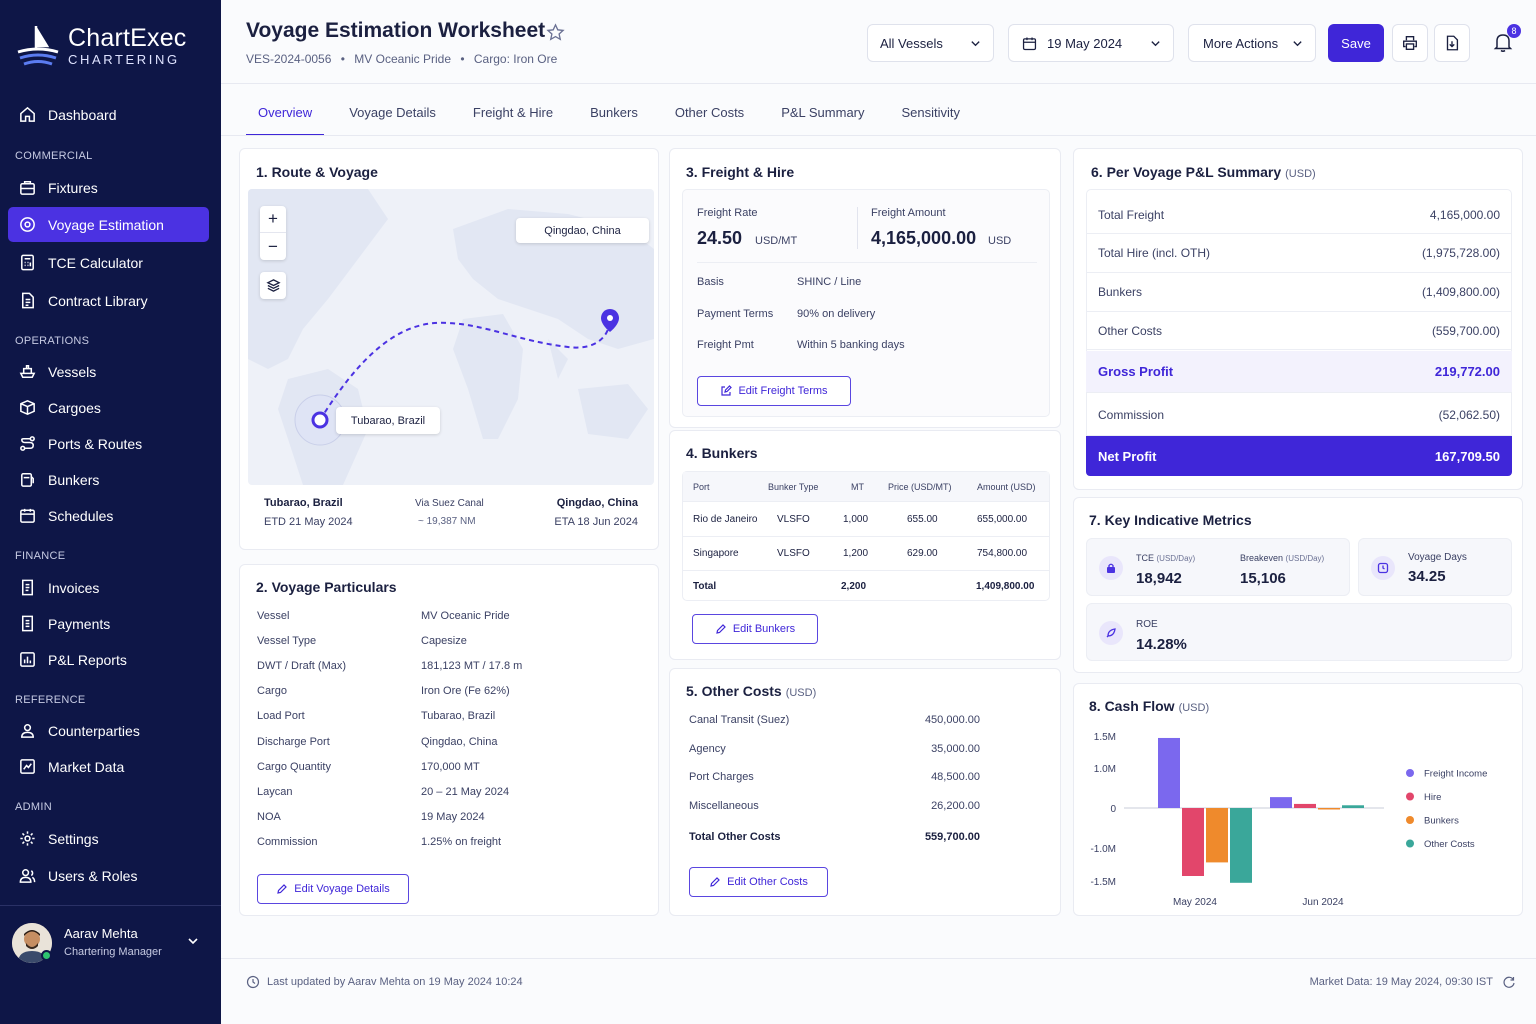 This screenshot has height=1024, width=1536. What do you see at coordinates (1452, 43) in the screenshot?
I see `export-button` at bounding box center [1452, 43].